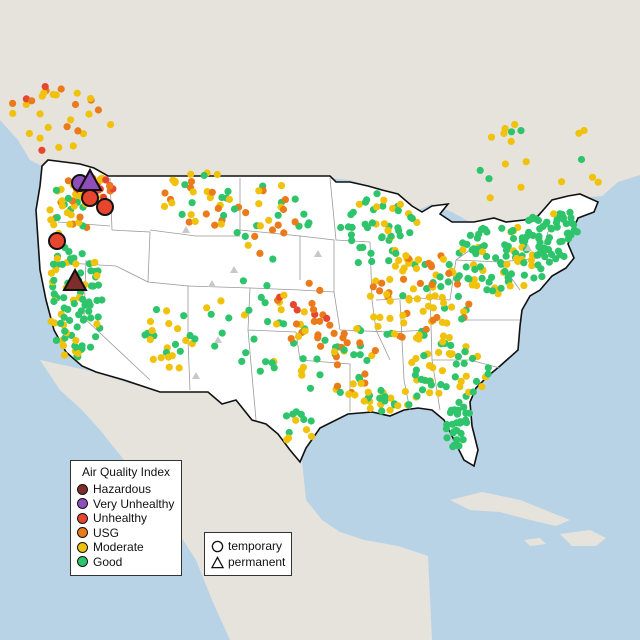  Describe the element at coordinates (105, 207) in the screenshot. I see `major-monitor-circle` at that location.